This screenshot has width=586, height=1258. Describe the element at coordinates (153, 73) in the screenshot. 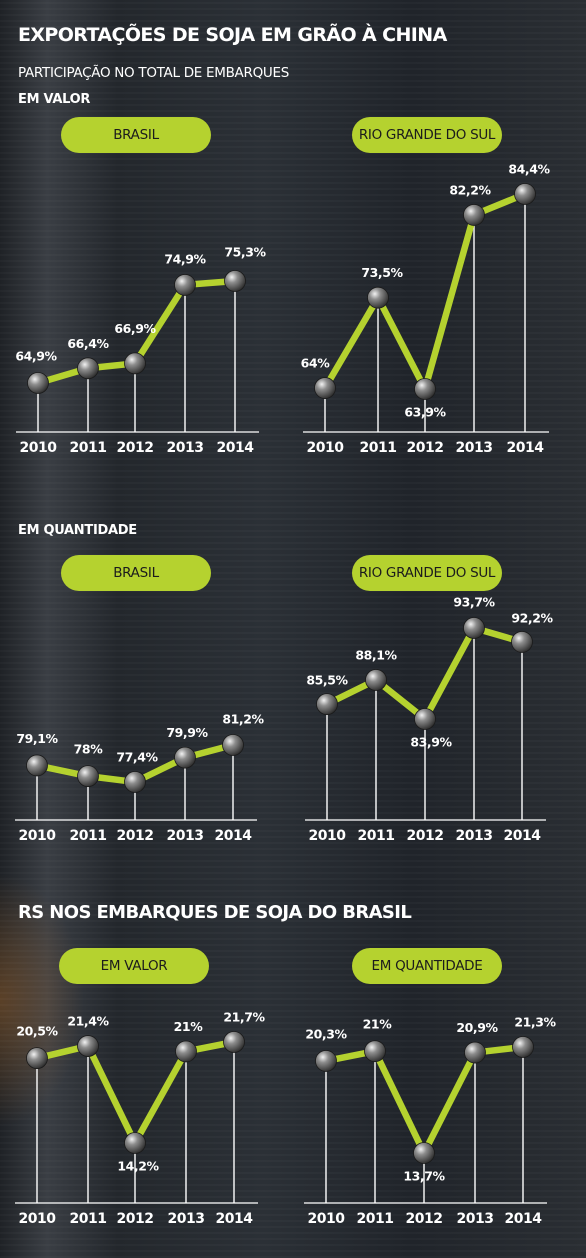

I see `page-subtitle: PARTICIPAÇÃO NO TOTAL DE EMBARQUES` at that location.